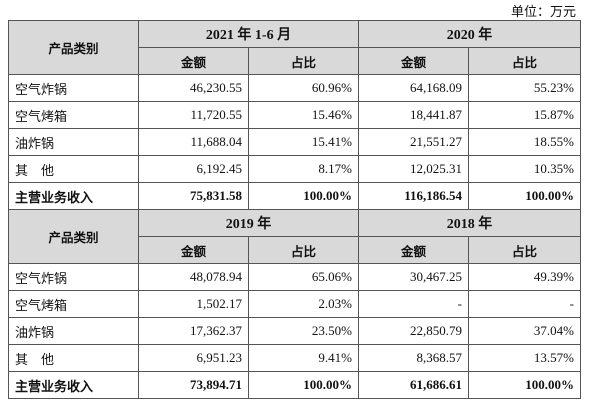 The height and width of the screenshot is (409, 600). What do you see at coordinates (414, 385) in the screenshot?
I see `value-cell: 61,686.61` at bounding box center [414, 385].